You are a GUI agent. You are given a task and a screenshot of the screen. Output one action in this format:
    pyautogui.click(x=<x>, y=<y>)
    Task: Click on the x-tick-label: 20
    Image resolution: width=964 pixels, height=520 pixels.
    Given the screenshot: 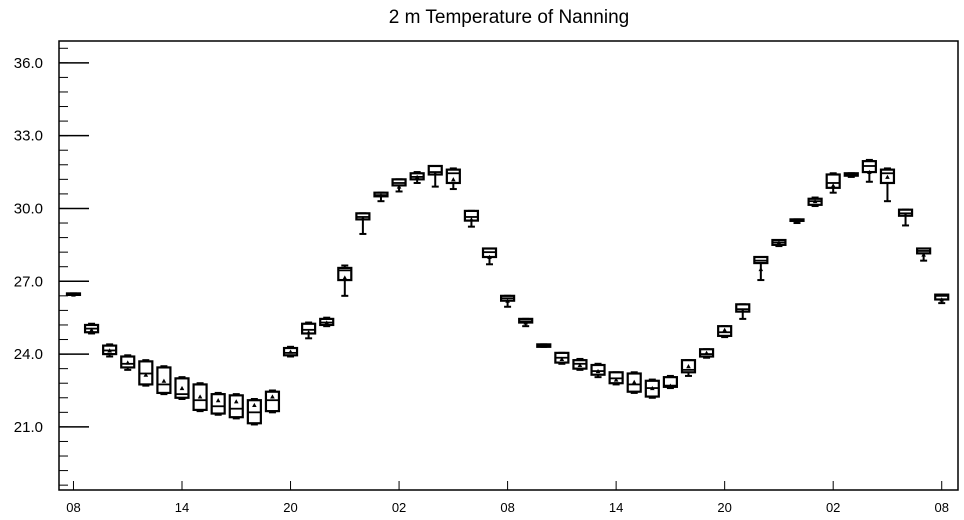 What is the action you would take?
    pyautogui.click(x=724, y=507)
    